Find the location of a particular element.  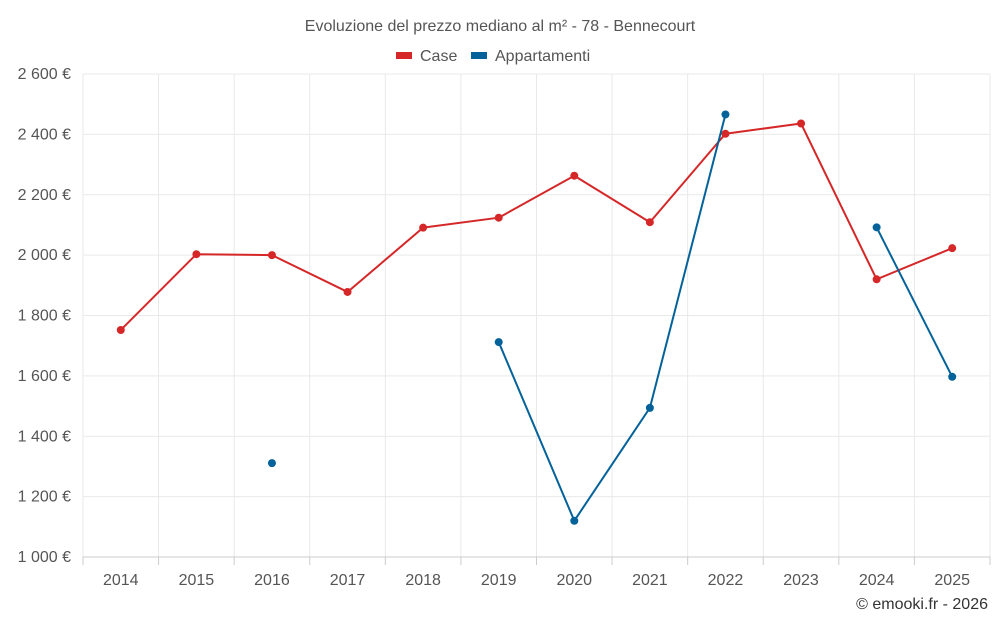

y-tick-label: 2 400 € is located at coordinates (44, 134).